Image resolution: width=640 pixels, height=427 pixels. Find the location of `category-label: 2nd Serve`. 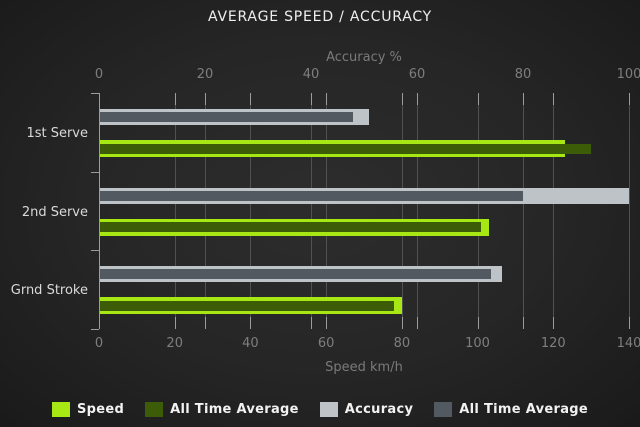

category-label: 2nd Serve is located at coordinates (54, 212).